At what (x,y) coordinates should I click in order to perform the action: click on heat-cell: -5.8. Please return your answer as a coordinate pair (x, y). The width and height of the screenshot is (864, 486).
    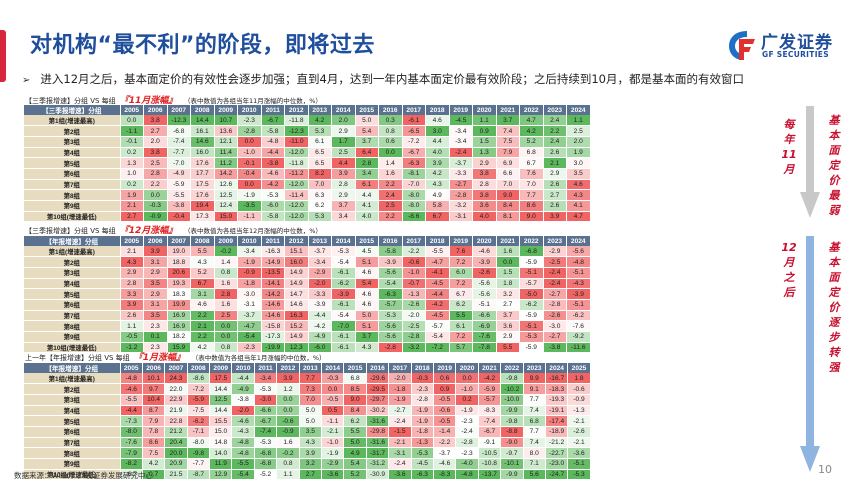
    Looking at the image, I should click on (390, 252).